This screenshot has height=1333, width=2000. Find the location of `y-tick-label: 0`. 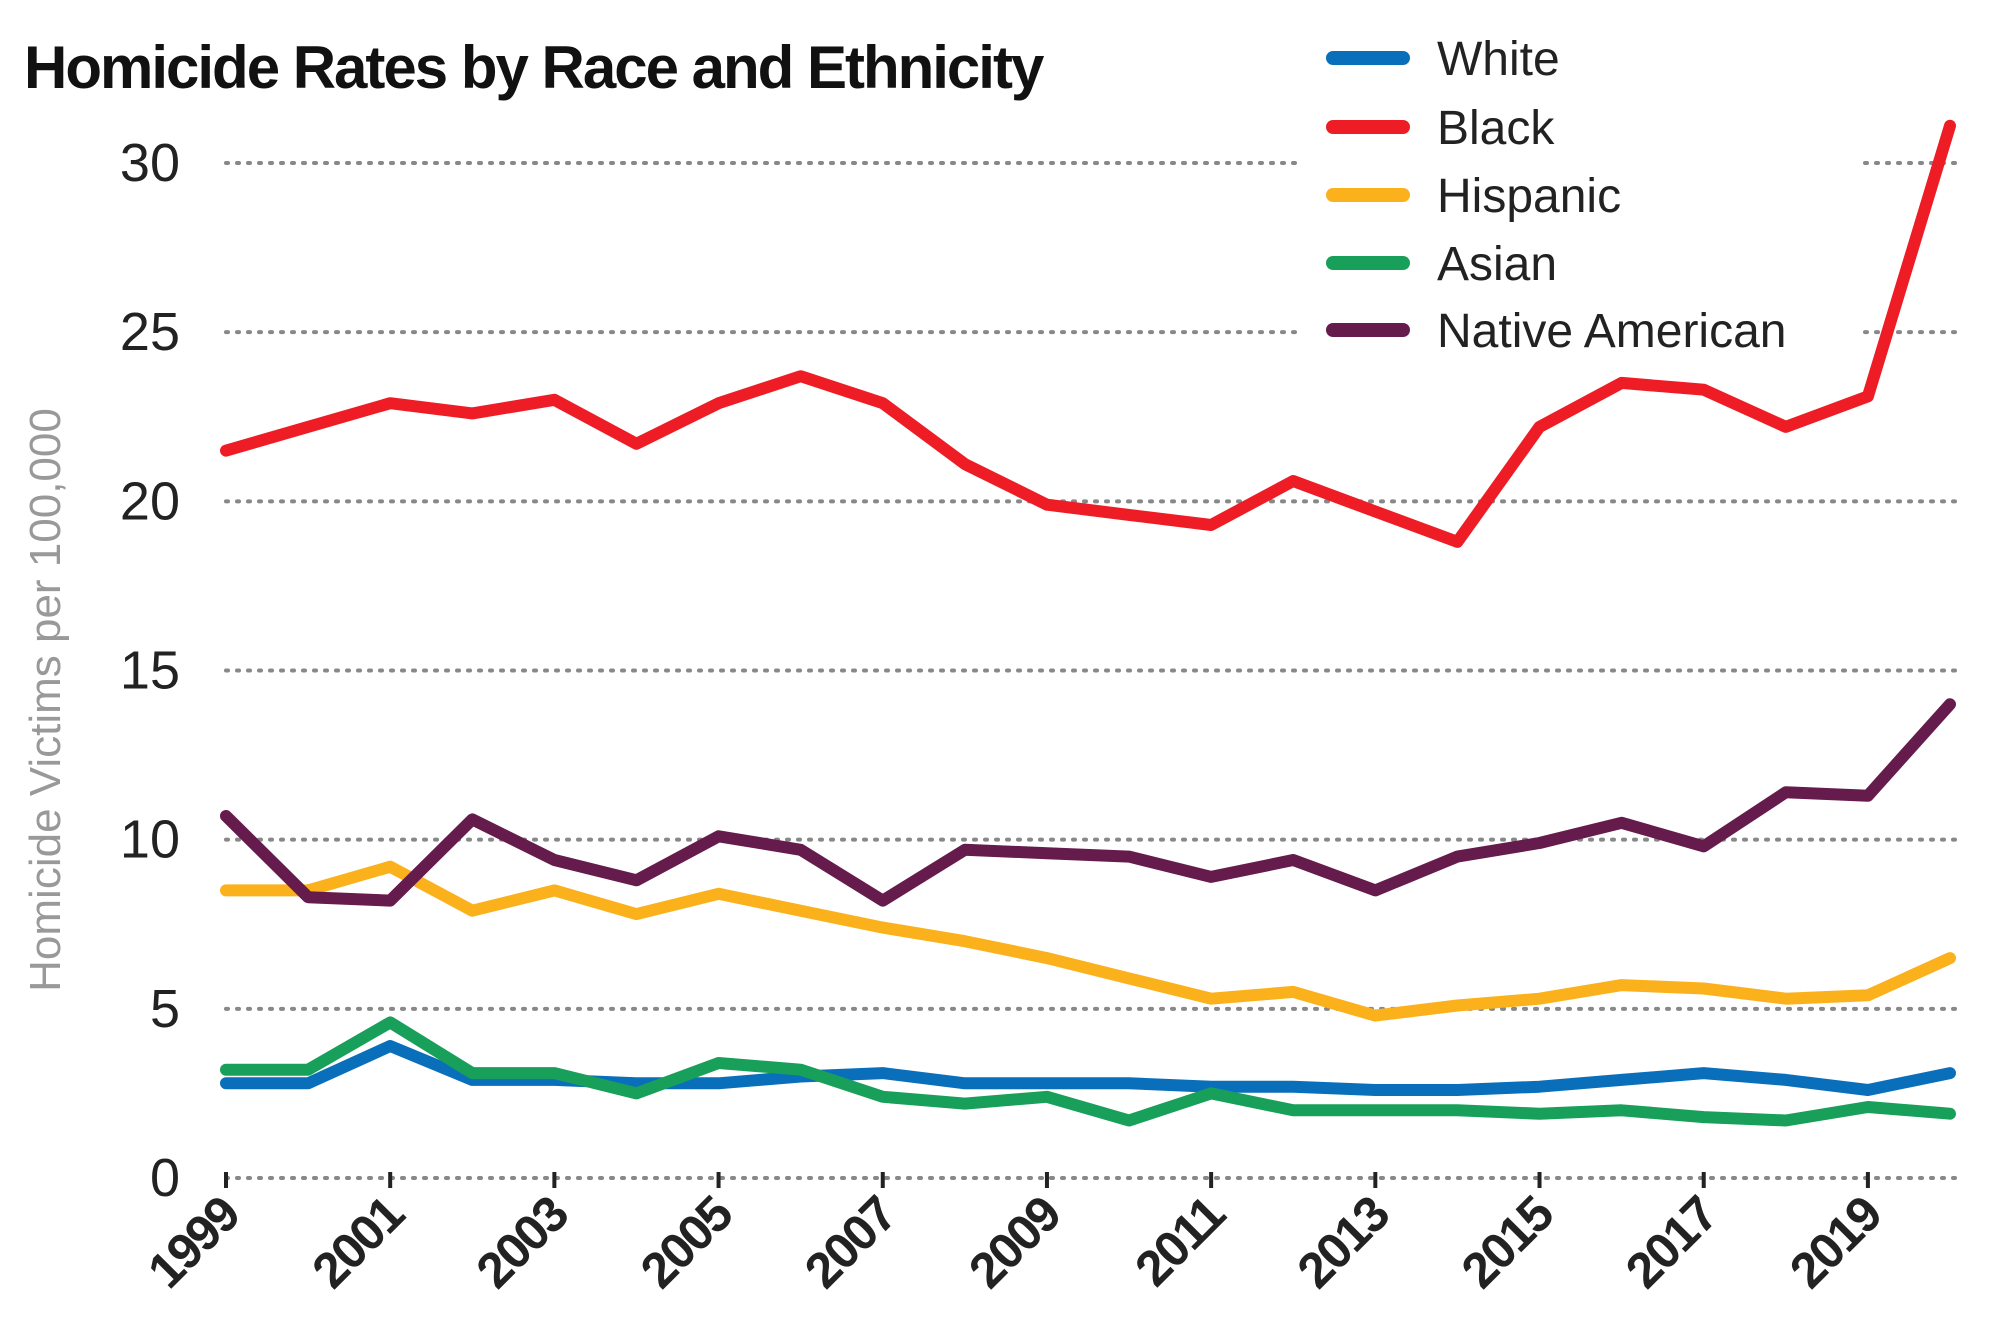

y-tick-label: 0 is located at coordinates (165, 1178).